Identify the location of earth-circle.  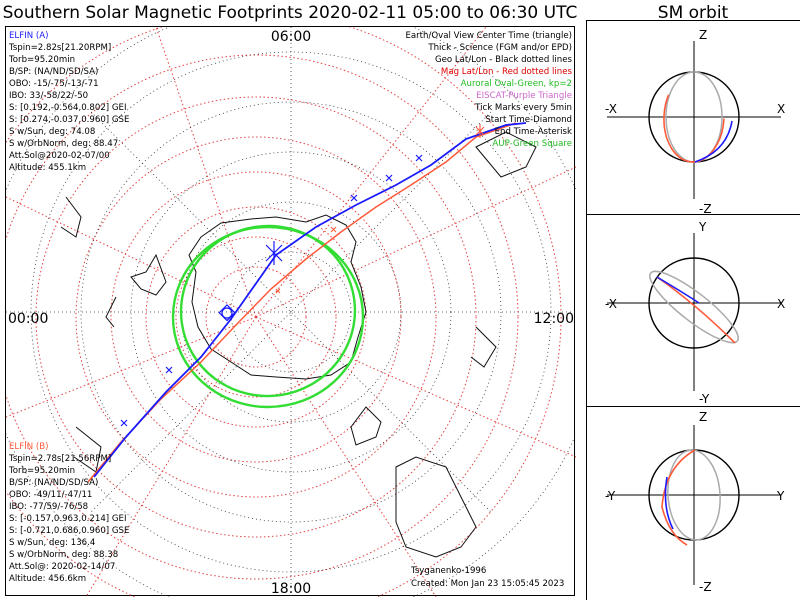
(694, 303).